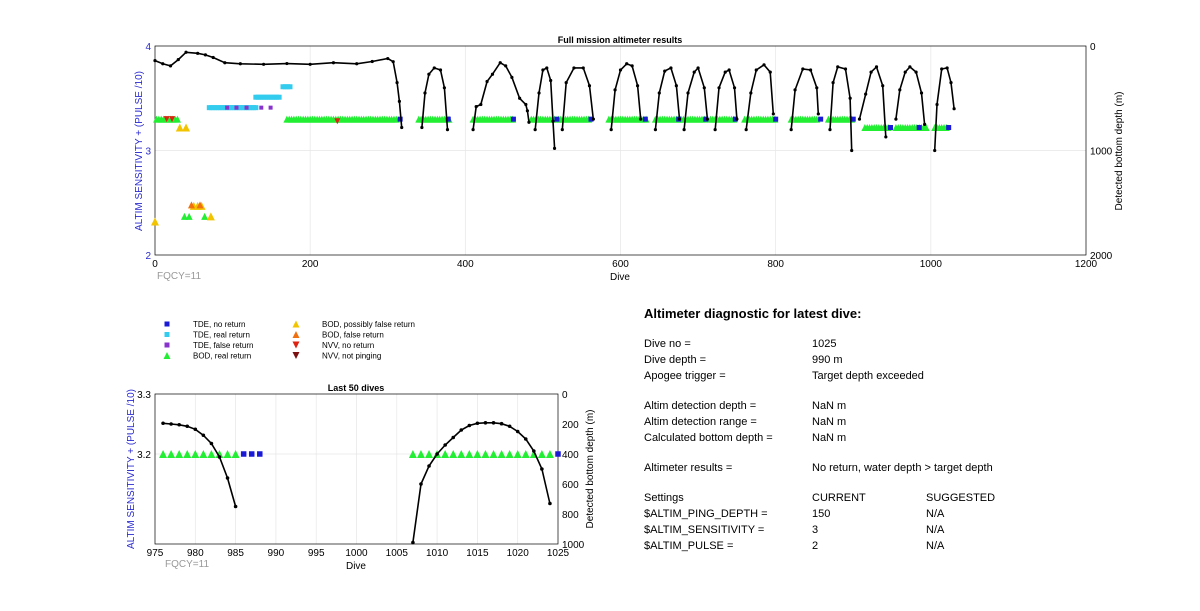 Image resolution: width=1200 pixels, height=611 pixels. I want to click on main-x-tick-label: 200, so click(310, 264).